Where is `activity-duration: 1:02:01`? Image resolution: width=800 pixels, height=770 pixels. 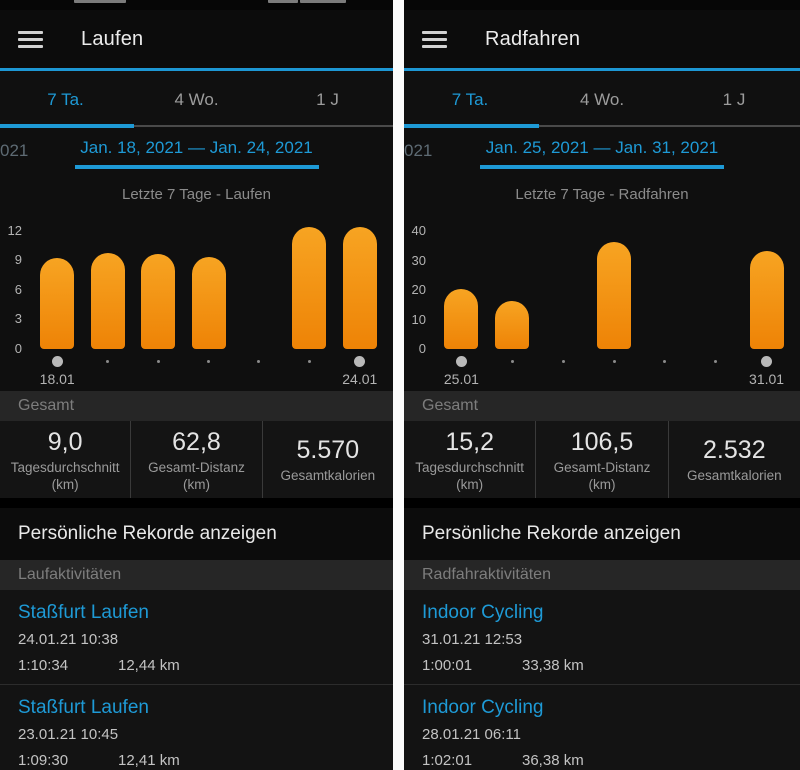
activity-duration: 1:02:01 is located at coordinates (447, 760).